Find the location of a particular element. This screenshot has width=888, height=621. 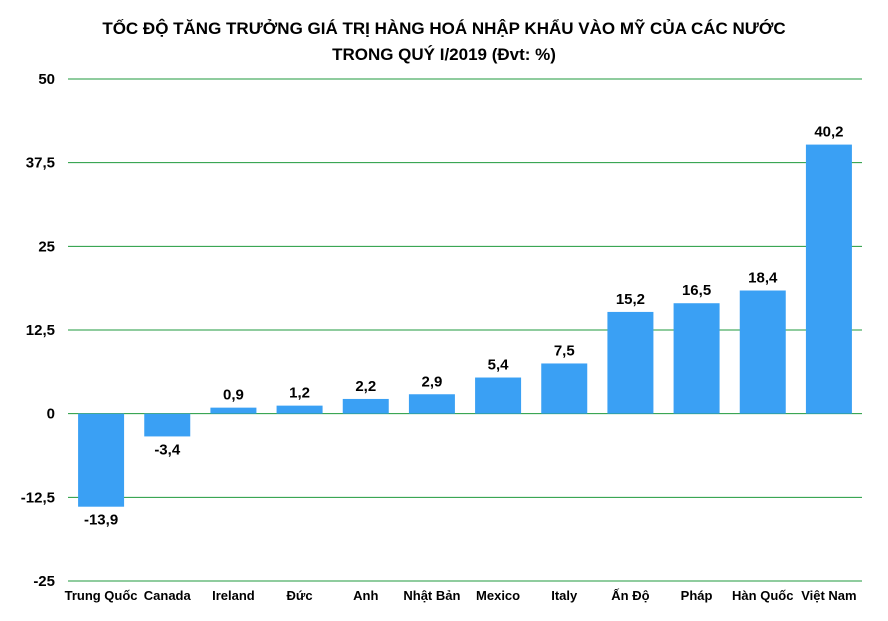

data-label: 0,9 is located at coordinates (233, 395).